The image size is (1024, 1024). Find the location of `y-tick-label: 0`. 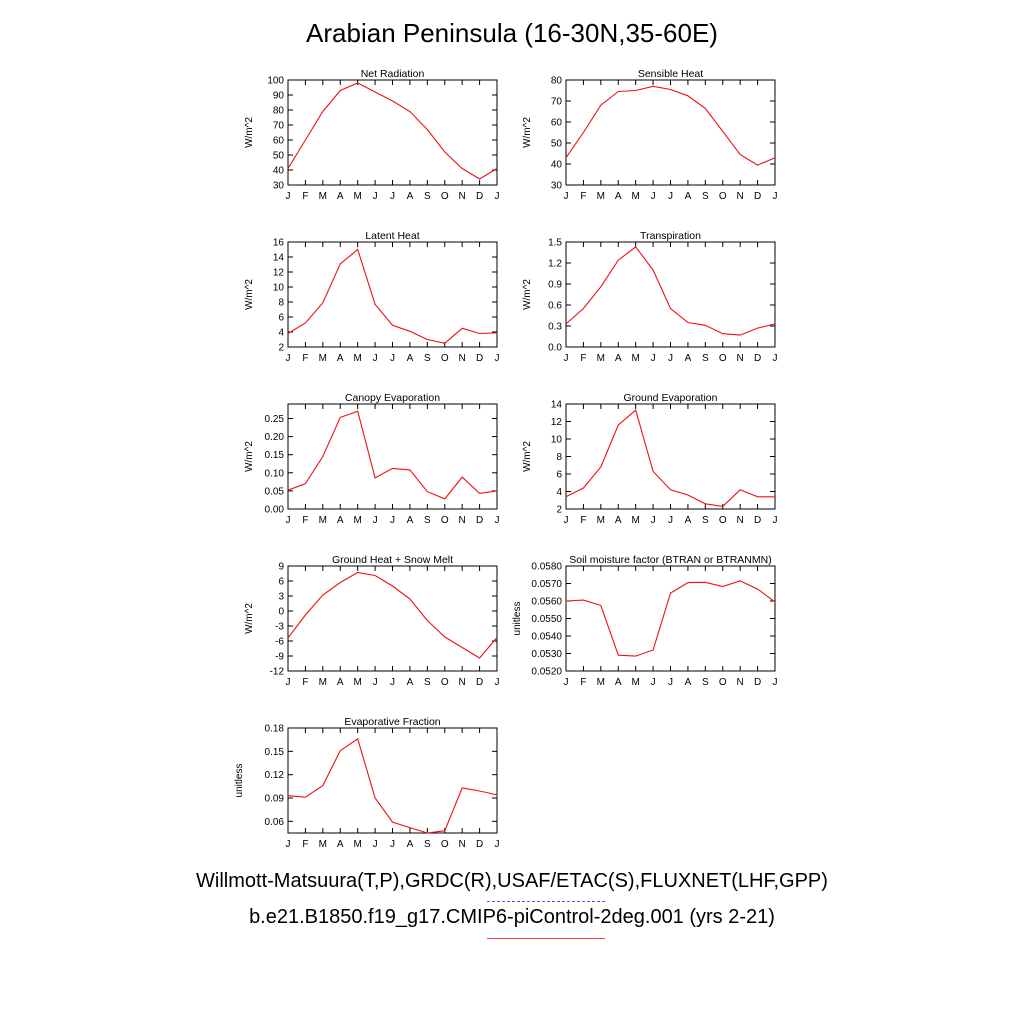

y-tick-label: 0 is located at coordinates (281, 612).